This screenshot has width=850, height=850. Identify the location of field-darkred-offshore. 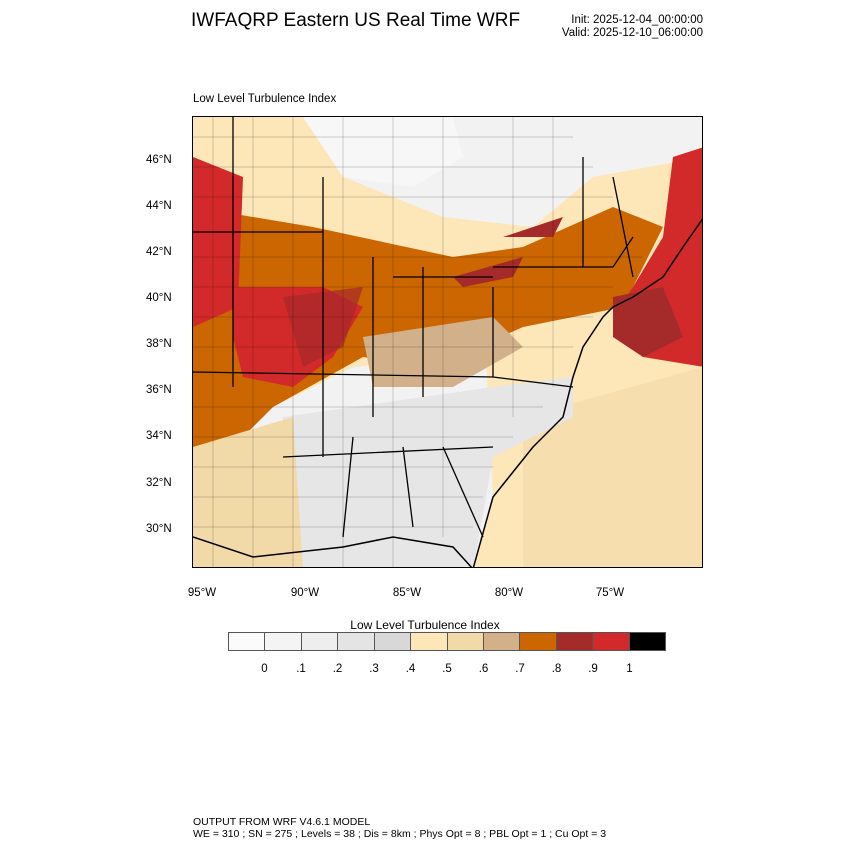
(648, 322).